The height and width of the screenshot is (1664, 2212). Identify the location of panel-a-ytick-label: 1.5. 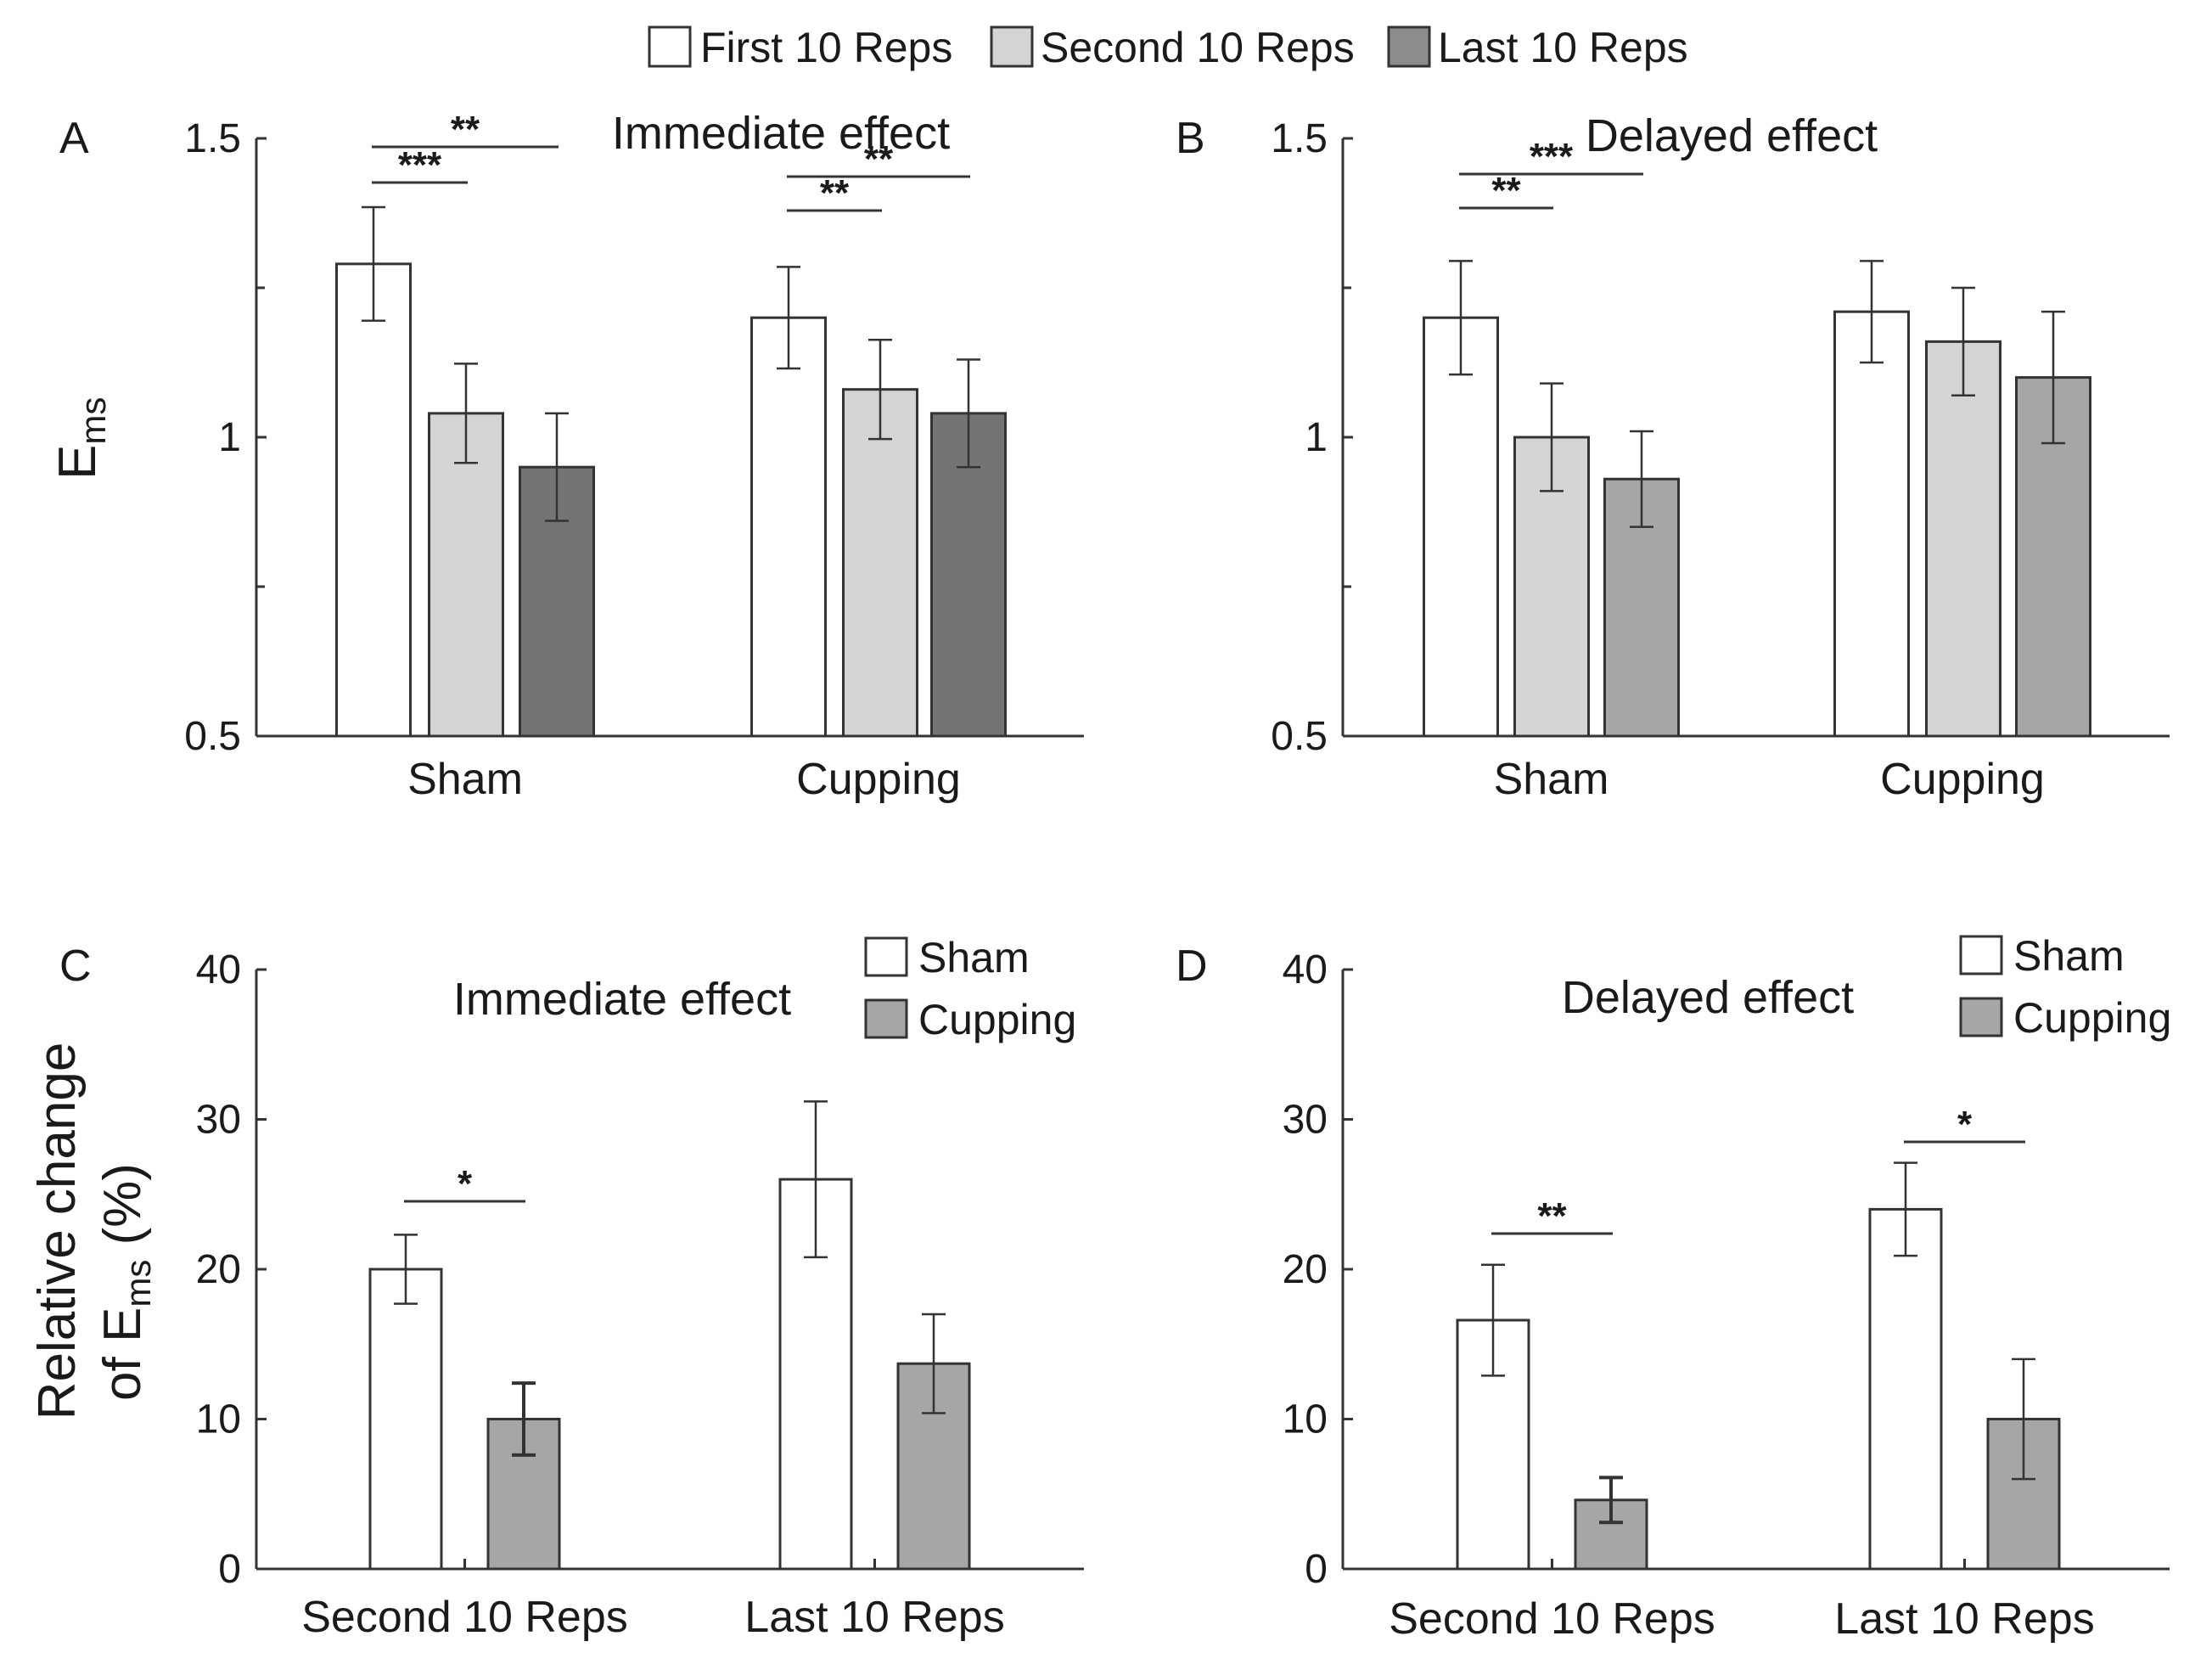
(212, 138).